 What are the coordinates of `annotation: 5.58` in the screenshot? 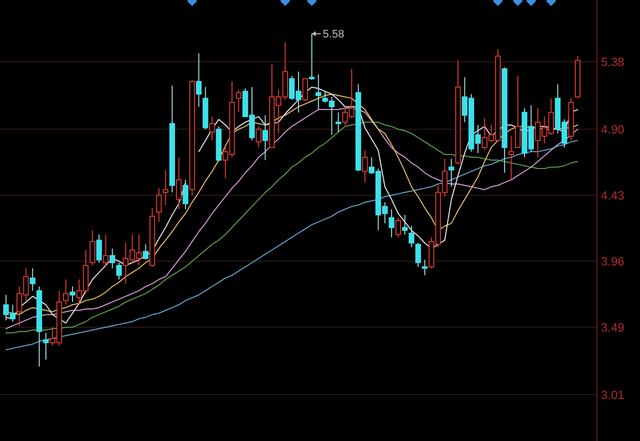 It's located at (333, 34).